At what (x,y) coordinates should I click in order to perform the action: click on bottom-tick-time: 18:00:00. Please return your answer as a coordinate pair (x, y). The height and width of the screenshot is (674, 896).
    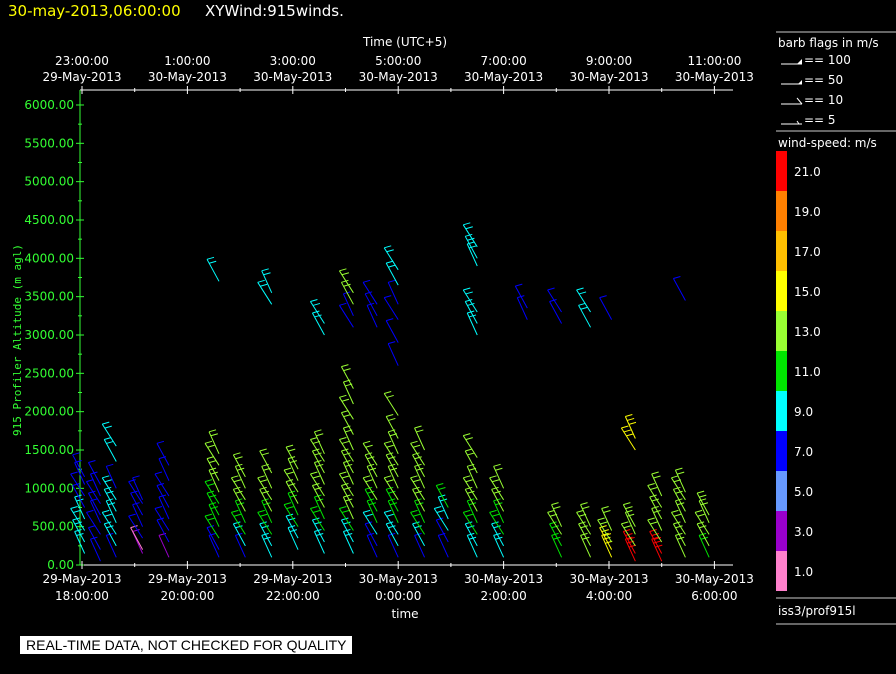
    Looking at the image, I should click on (82, 596).